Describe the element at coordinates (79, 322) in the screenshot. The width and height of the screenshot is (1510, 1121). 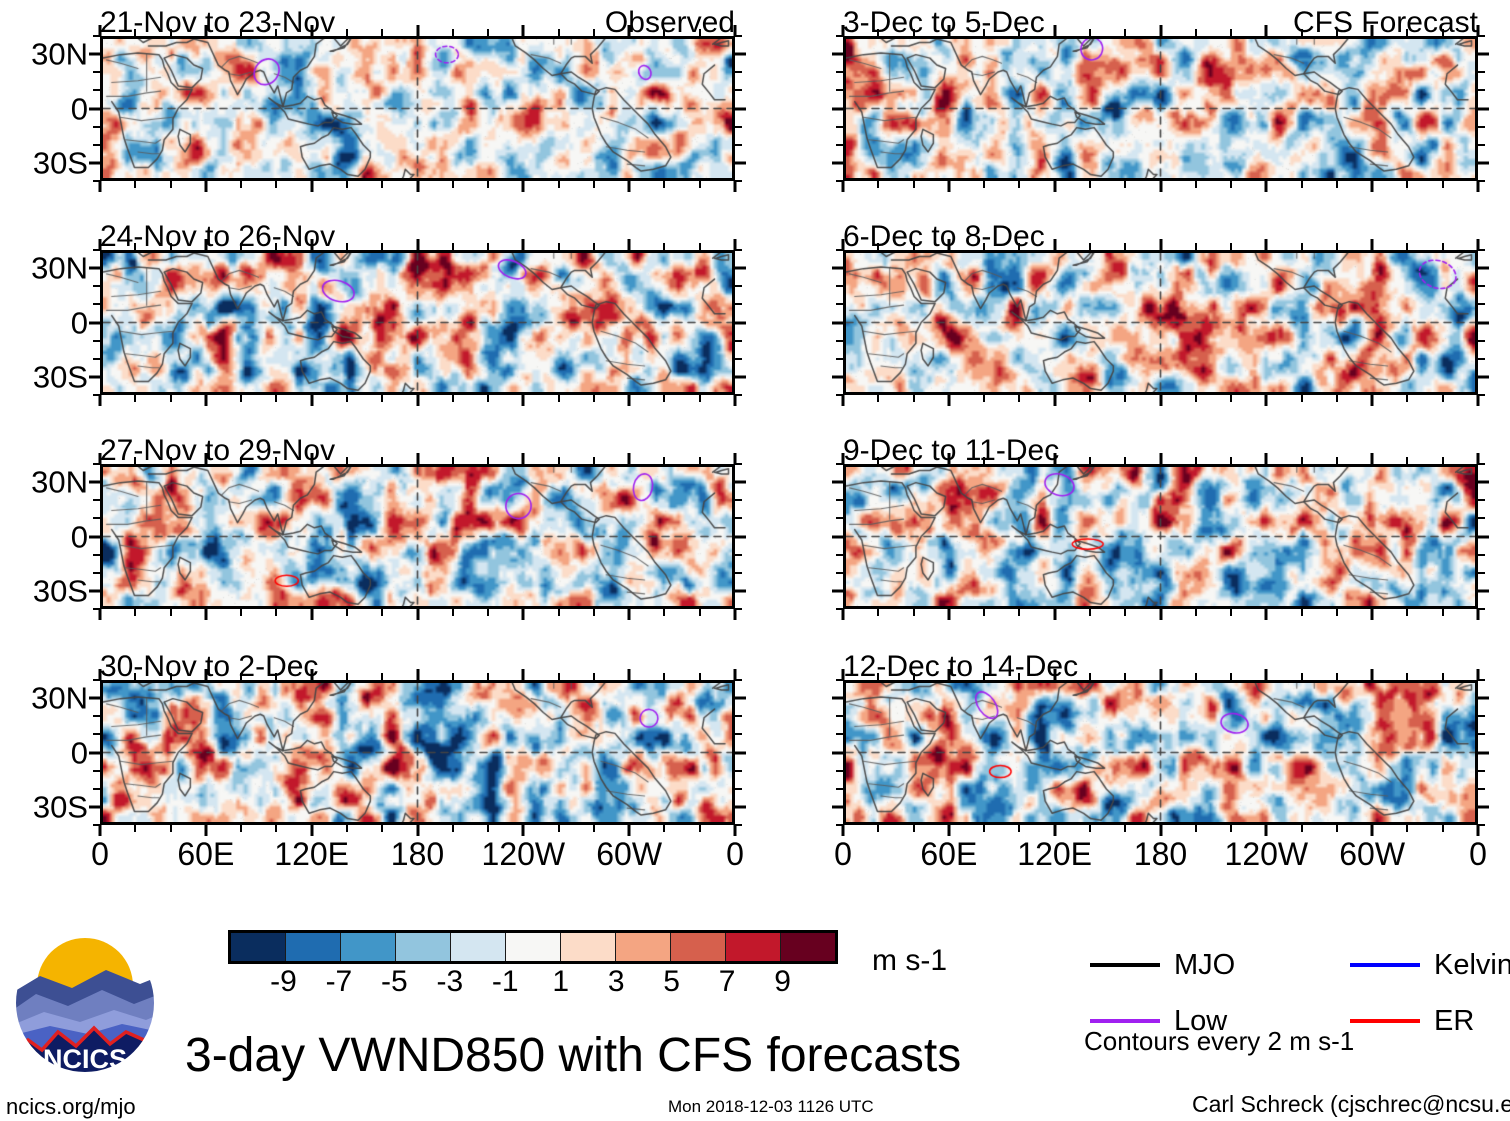
I see `y-axis-label: 0` at that location.